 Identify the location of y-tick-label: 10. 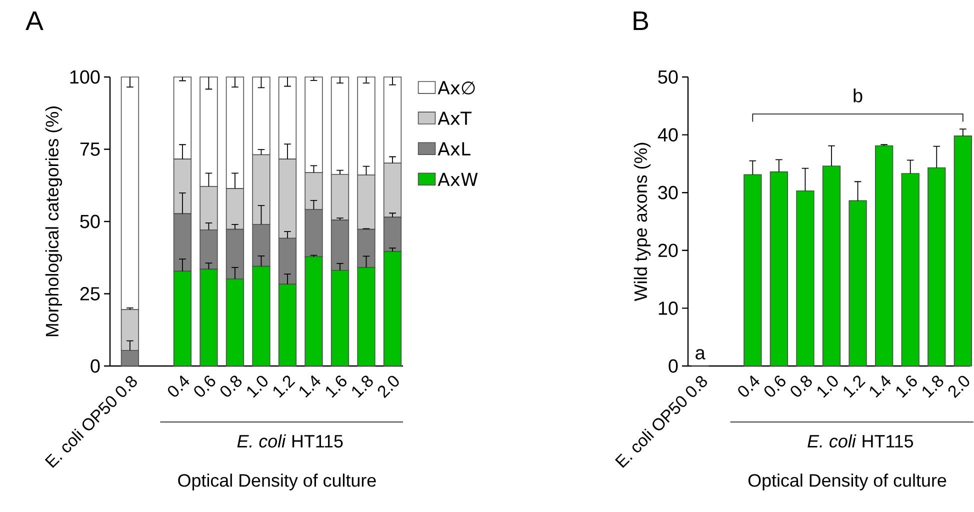
(668, 308).